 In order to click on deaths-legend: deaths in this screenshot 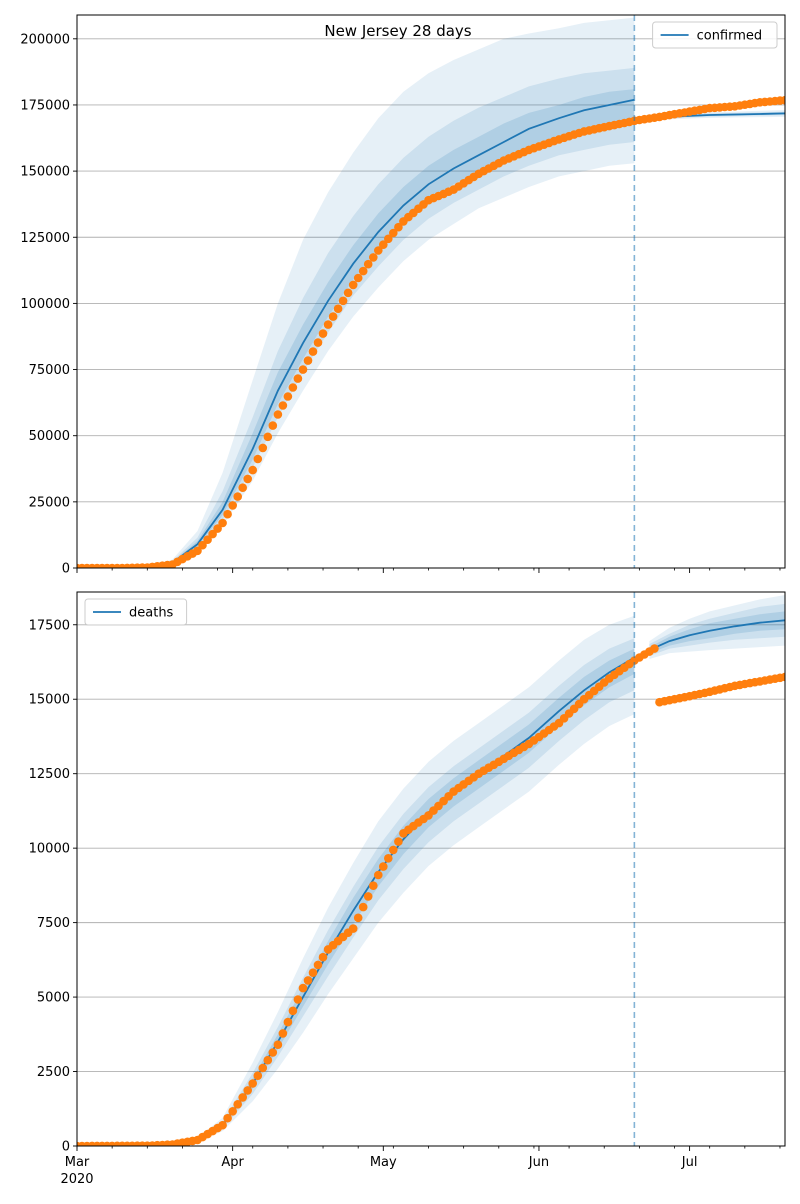, I will do `click(136, 612)`.